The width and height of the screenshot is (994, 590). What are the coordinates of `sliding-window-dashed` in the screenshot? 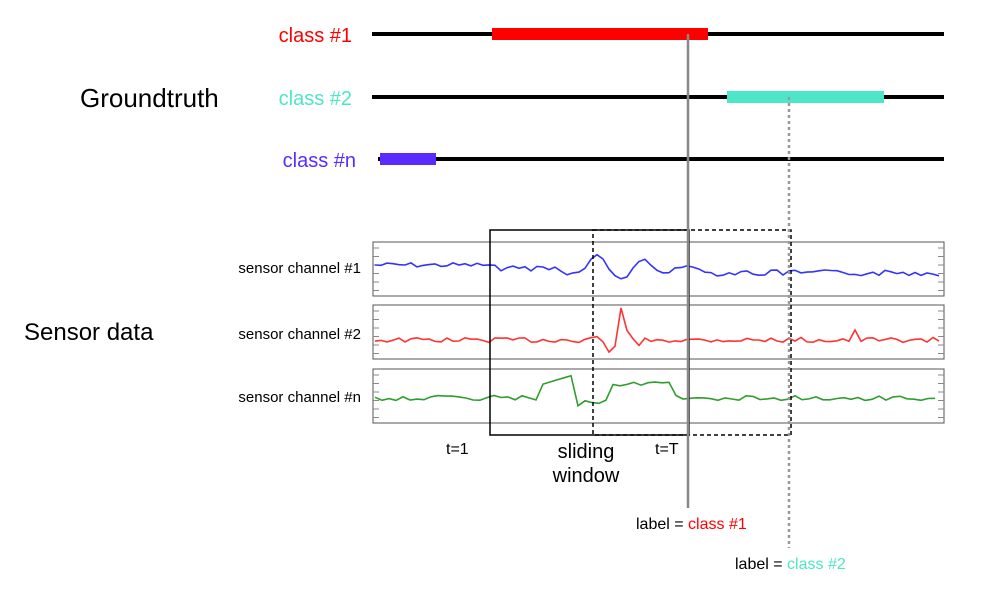 It's located at (692, 332).